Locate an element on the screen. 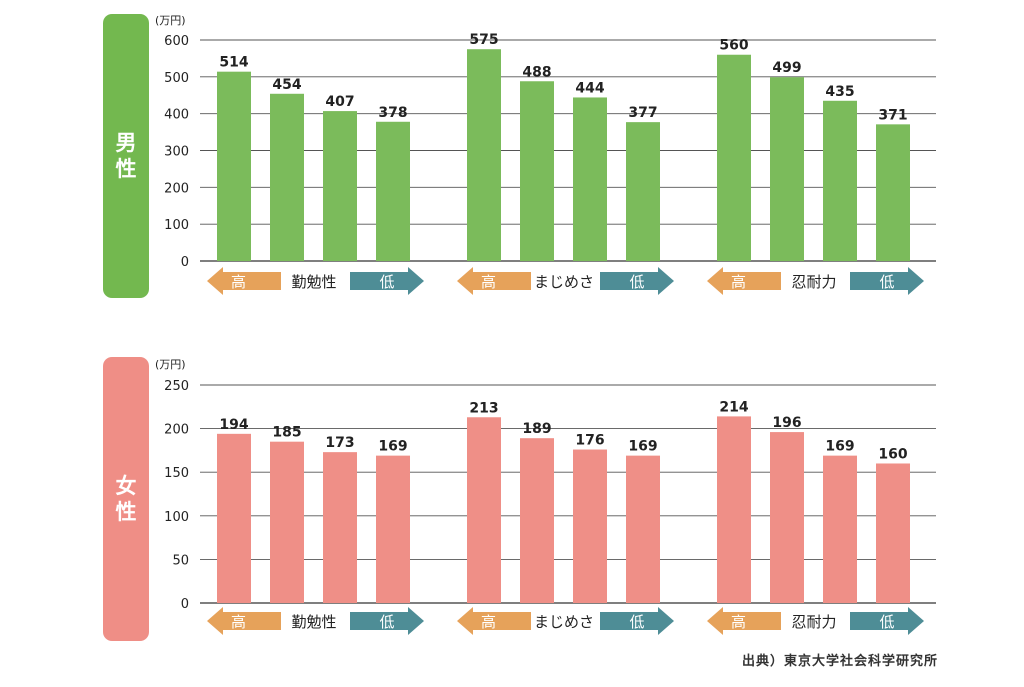 The height and width of the screenshot is (687, 1024). female-bar-value-label: 160 is located at coordinates (892, 454).